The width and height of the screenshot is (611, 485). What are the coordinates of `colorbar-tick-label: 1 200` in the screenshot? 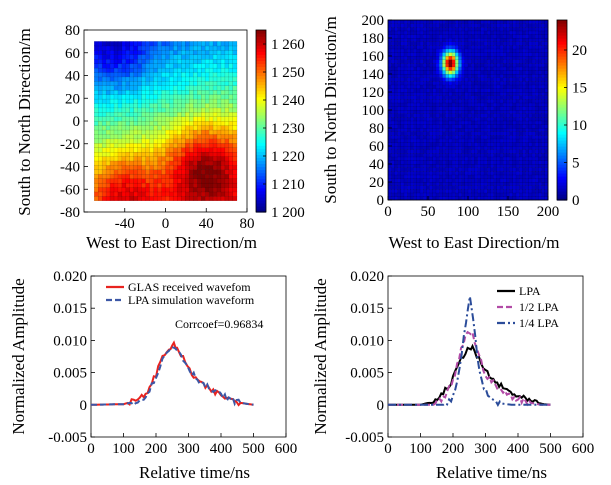 It's located at (288, 213).